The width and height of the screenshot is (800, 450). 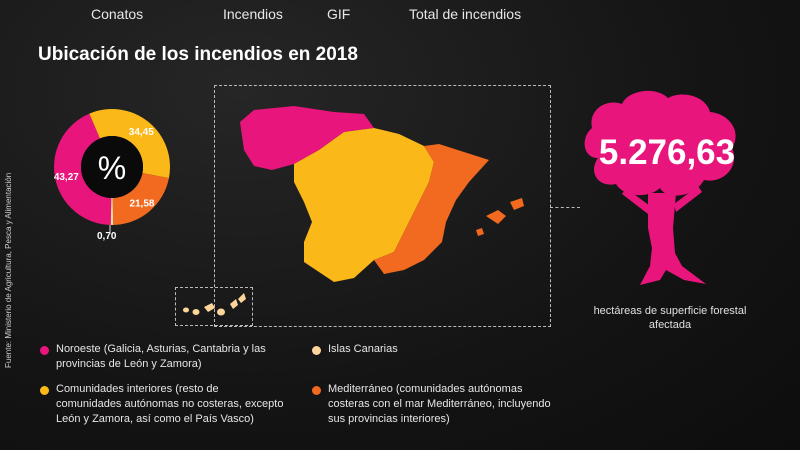 I want to click on tab-total-incendios: Total de incendios, so click(x=465, y=14).